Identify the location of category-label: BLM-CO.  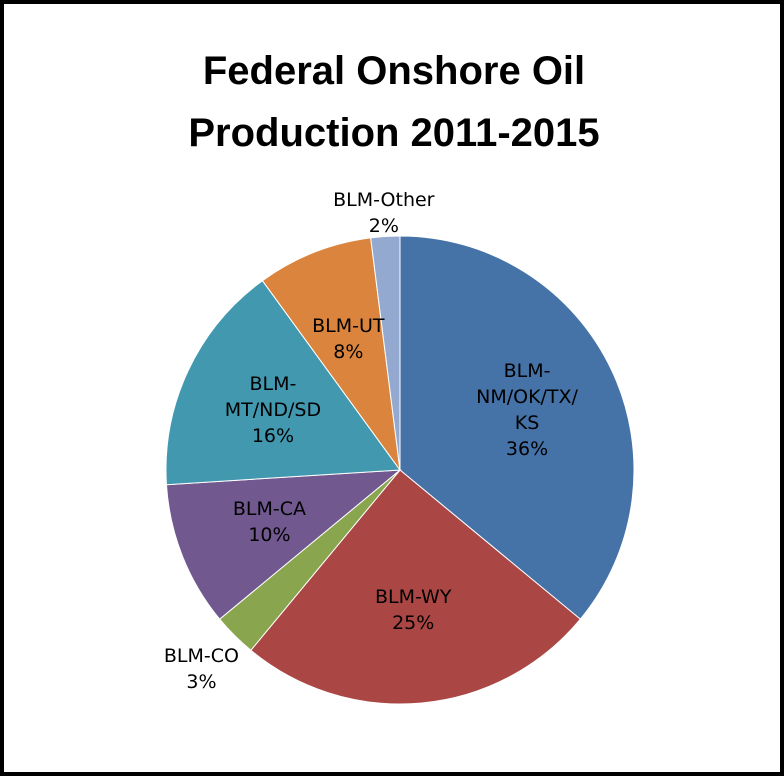
(201, 655).